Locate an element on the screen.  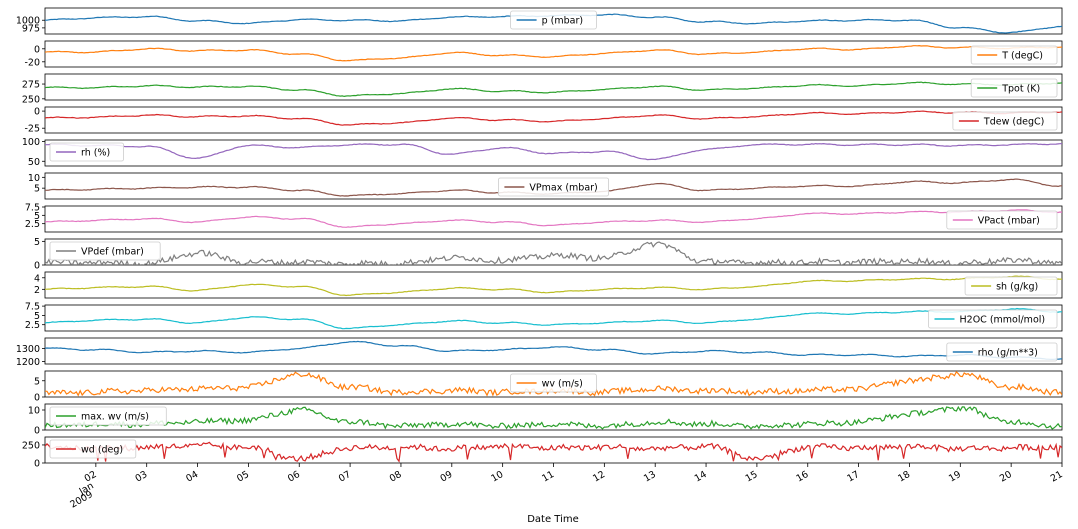
y-tick-label: 1200 is located at coordinates (28, 362).